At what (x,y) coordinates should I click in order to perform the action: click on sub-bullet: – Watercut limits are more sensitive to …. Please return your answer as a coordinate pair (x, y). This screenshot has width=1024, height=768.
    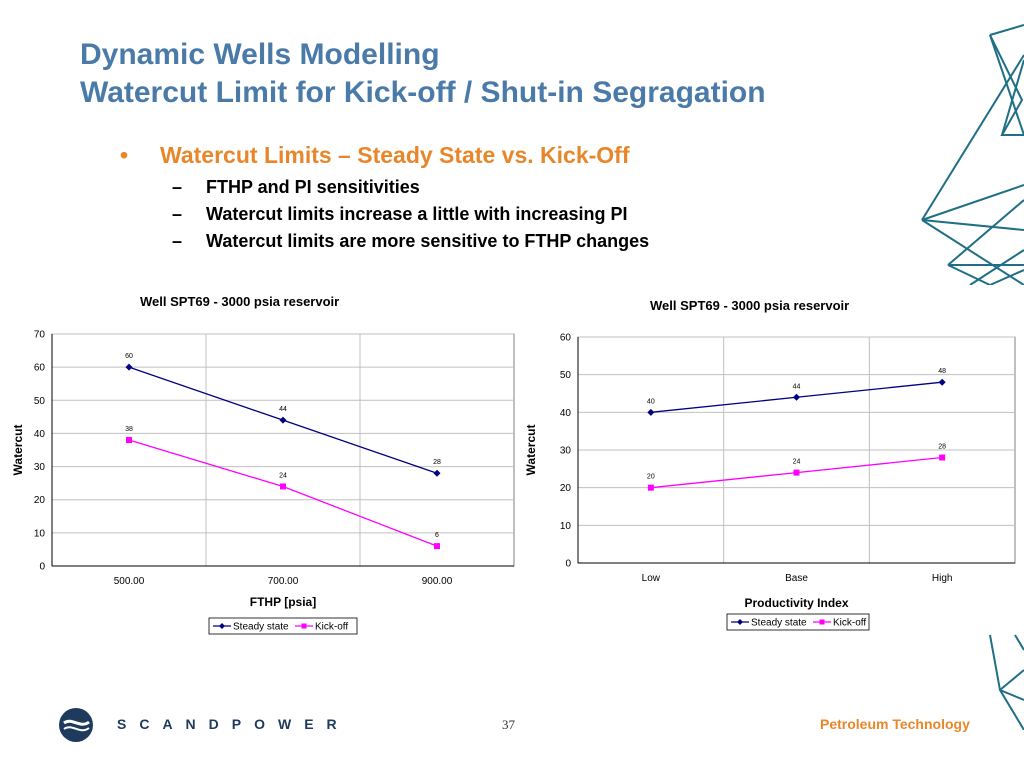
    Looking at the image, I should click on (384, 241).